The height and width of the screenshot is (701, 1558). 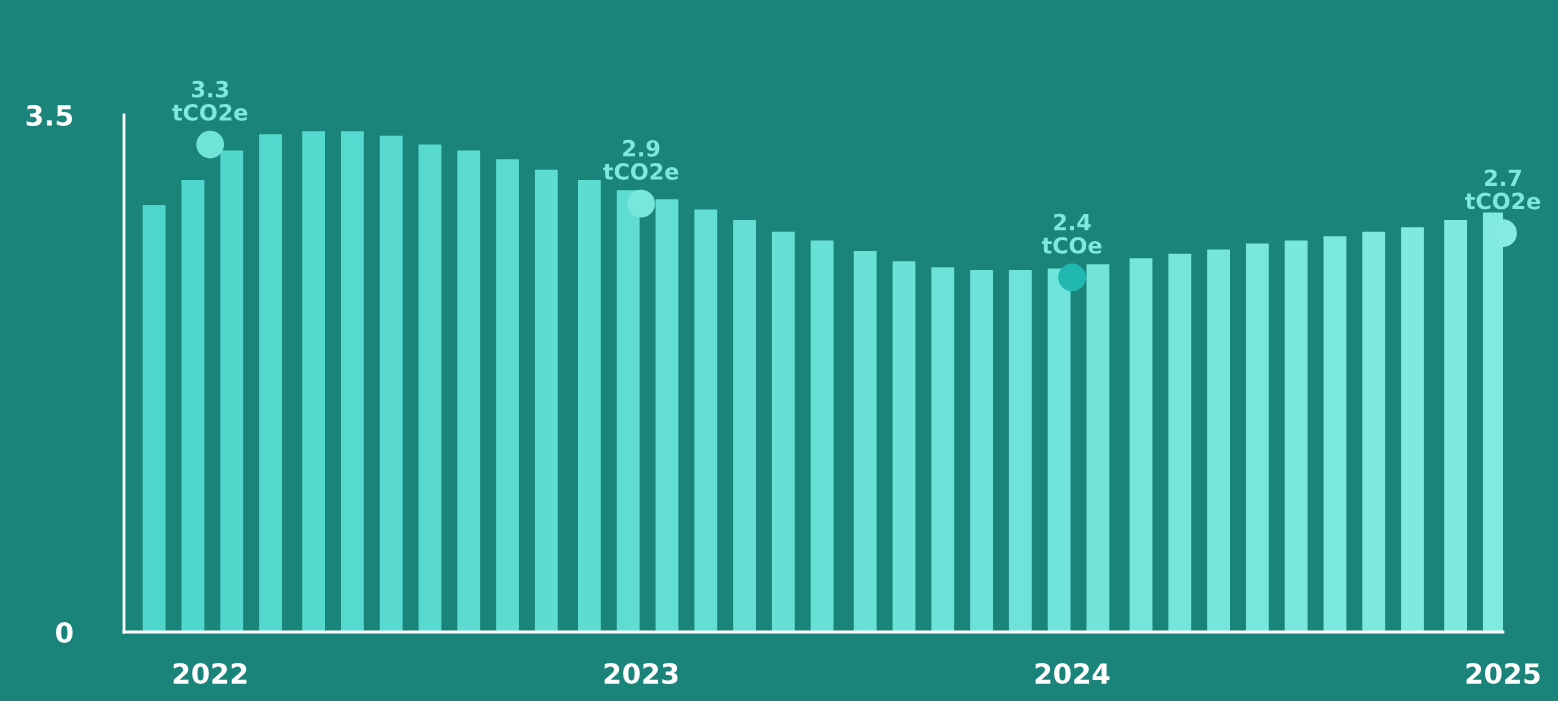 What do you see at coordinates (64, 632) in the screenshot?
I see `y-tick-label: 0` at bounding box center [64, 632].